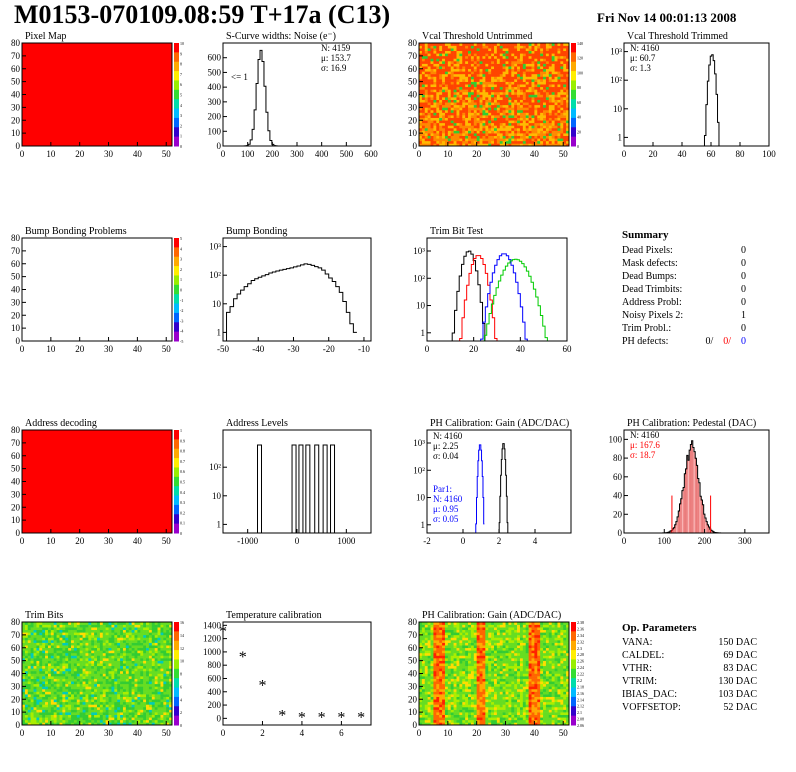 The height and width of the screenshot is (772, 796). What do you see at coordinates (176, 327) in the screenshot?
I see `palette-swatch` at bounding box center [176, 327].